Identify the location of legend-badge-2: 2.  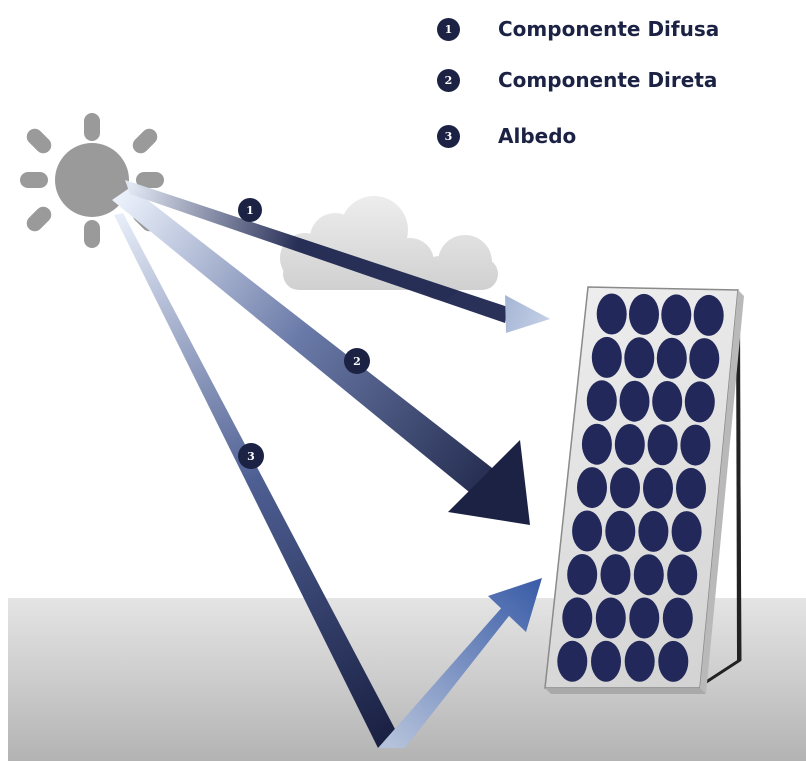
(448, 80).